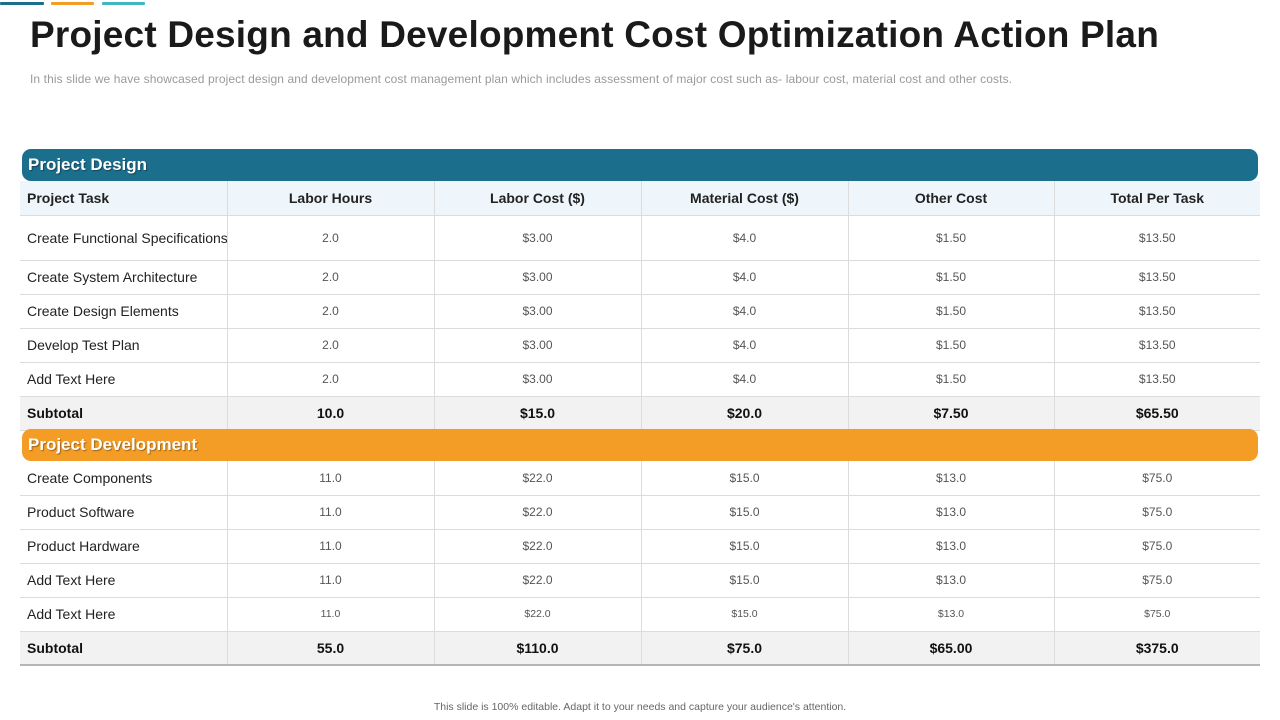 This screenshot has height=720, width=1280. Describe the element at coordinates (124, 277) in the screenshot. I see `cell-task: Create System Architecture` at that location.